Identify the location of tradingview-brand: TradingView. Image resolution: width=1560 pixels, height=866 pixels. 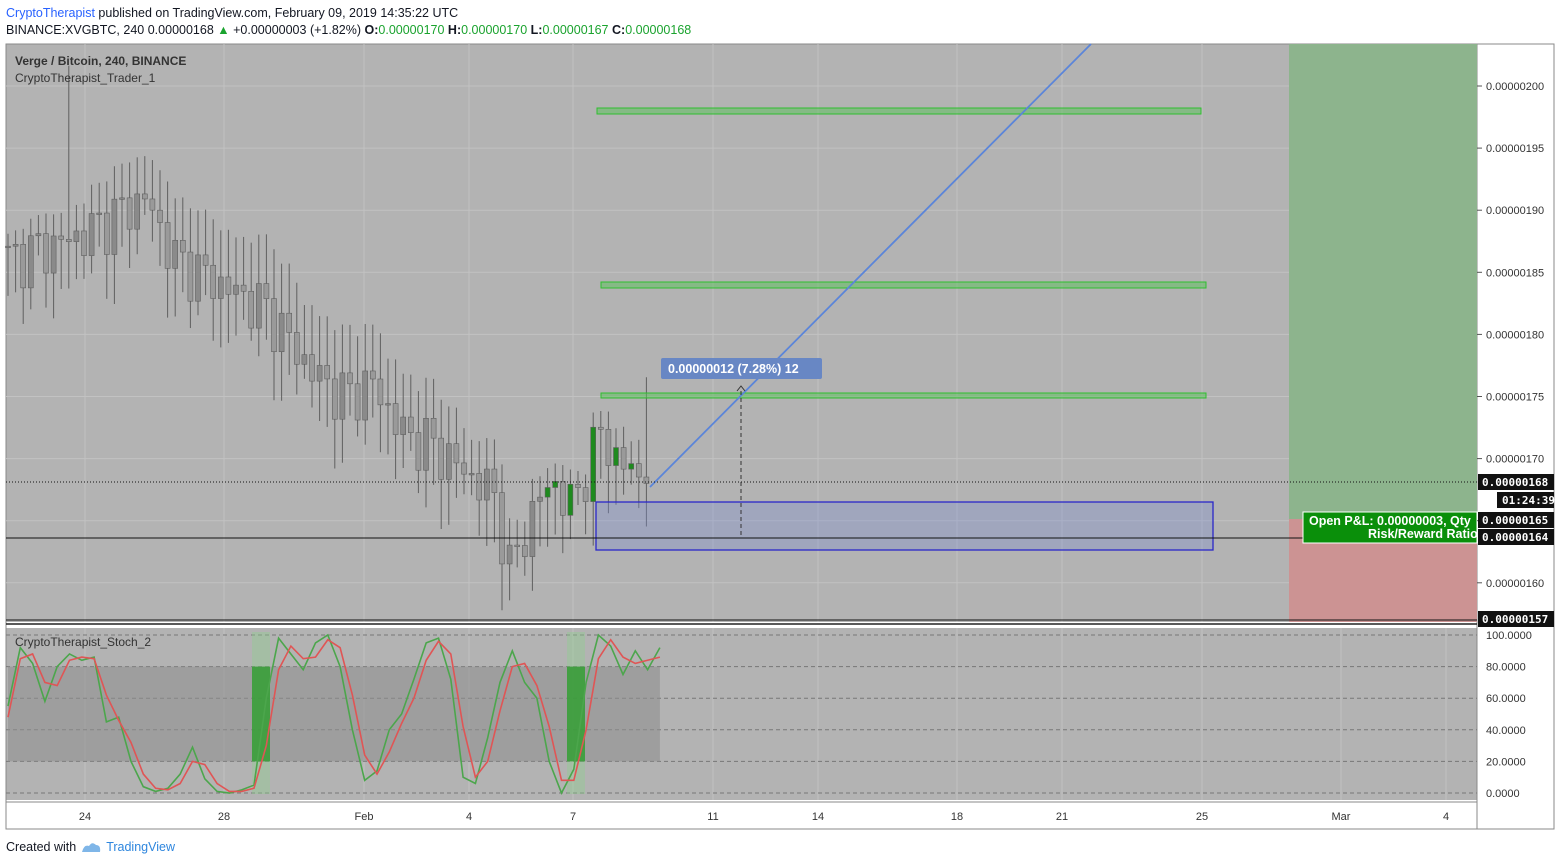
(140, 847).